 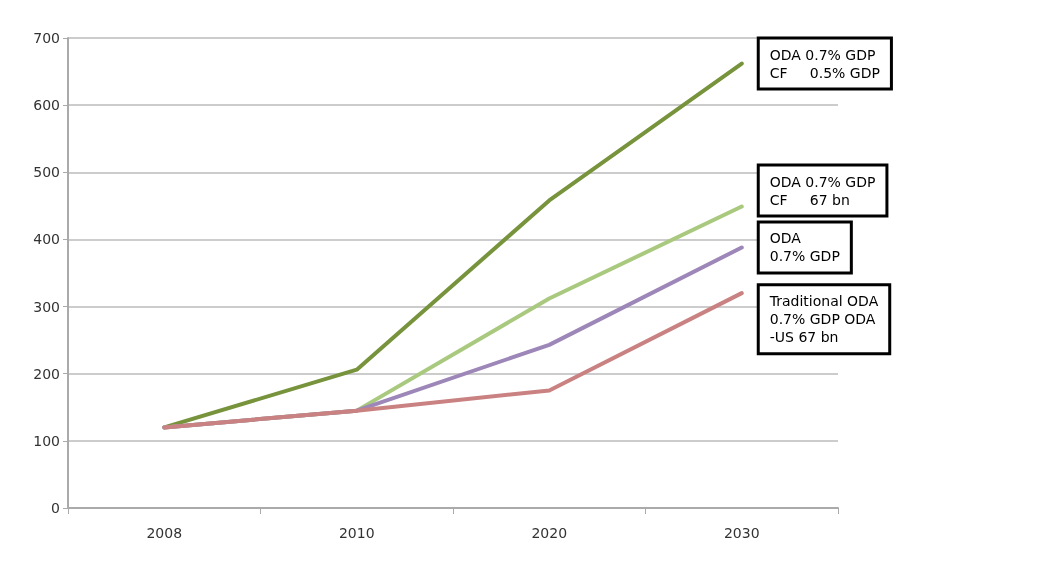 What do you see at coordinates (804, 247) in the screenshot?
I see `series-label: ODA 0.7% GDP` at bounding box center [804, 247].